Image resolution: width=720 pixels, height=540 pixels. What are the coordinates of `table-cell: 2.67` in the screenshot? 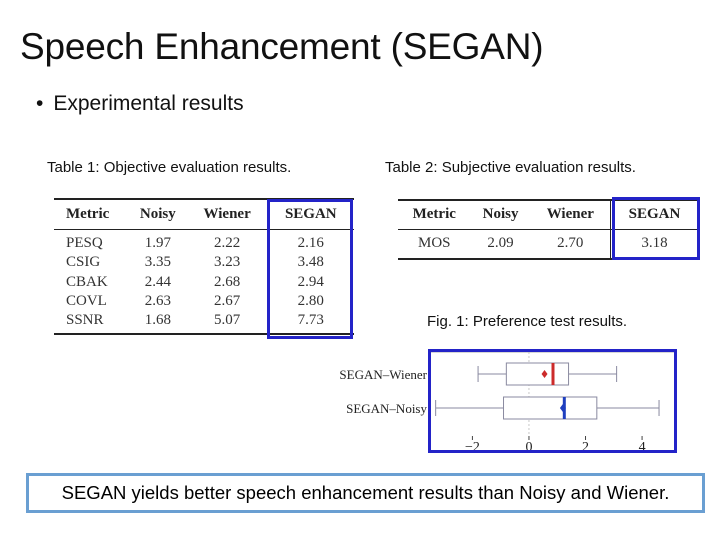 It's located at (227, 301).